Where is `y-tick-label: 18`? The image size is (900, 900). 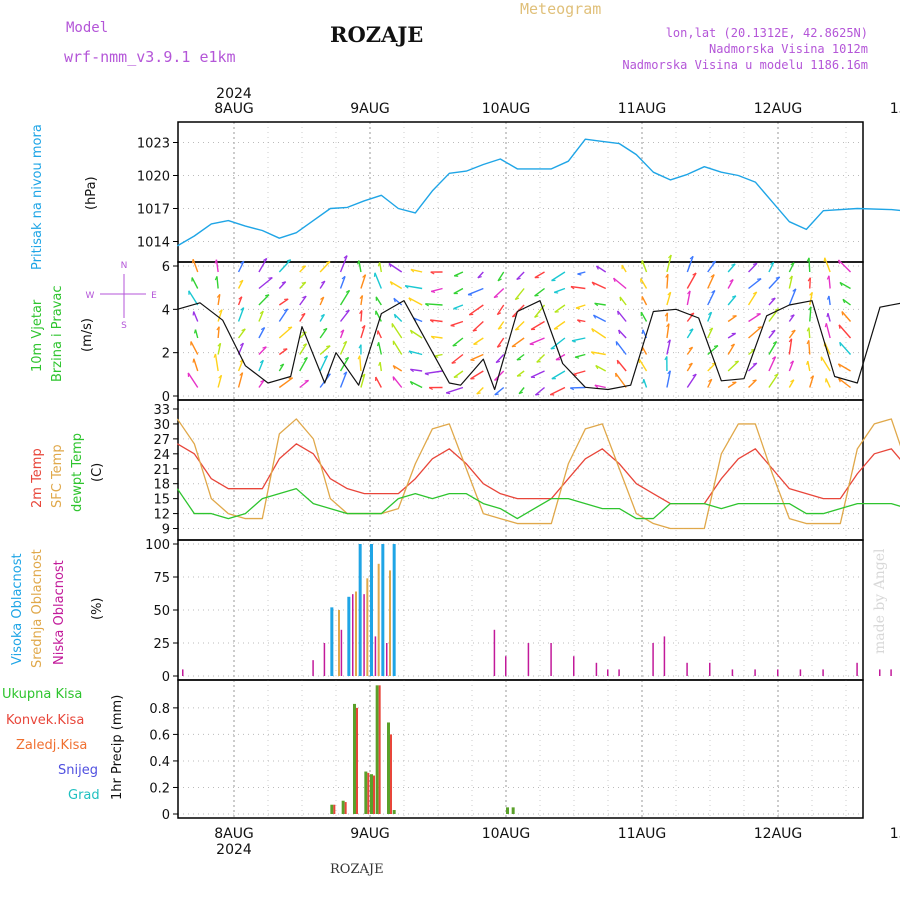 y-tick-label: 18 is located at coordinates (161, 485).